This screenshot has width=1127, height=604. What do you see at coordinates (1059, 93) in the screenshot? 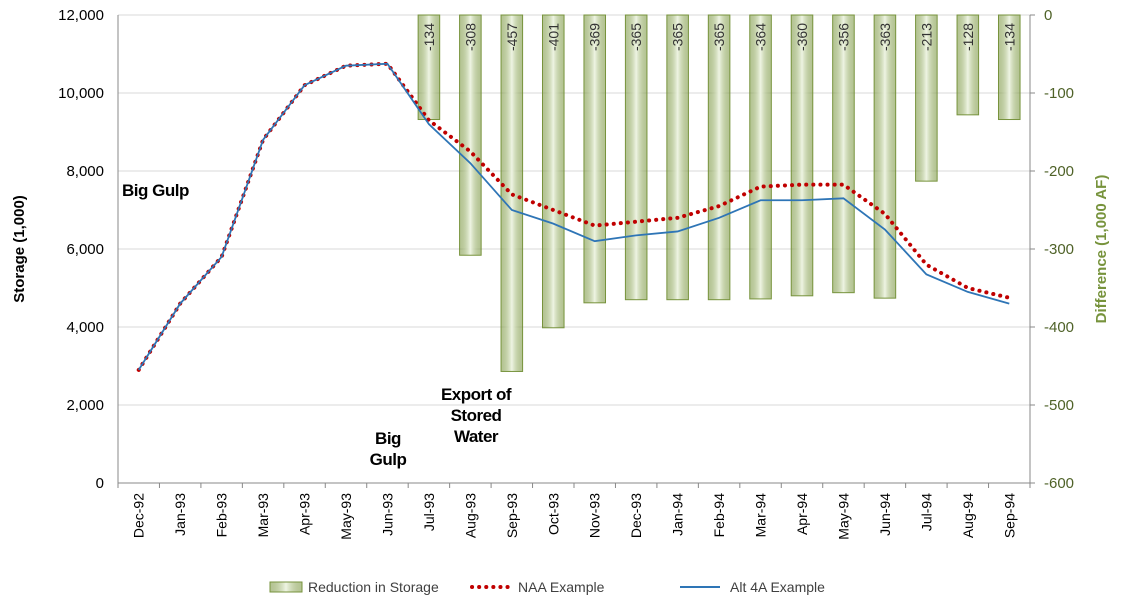
I see `y2-tick-label: -100` at bounding box center [1059, 93].